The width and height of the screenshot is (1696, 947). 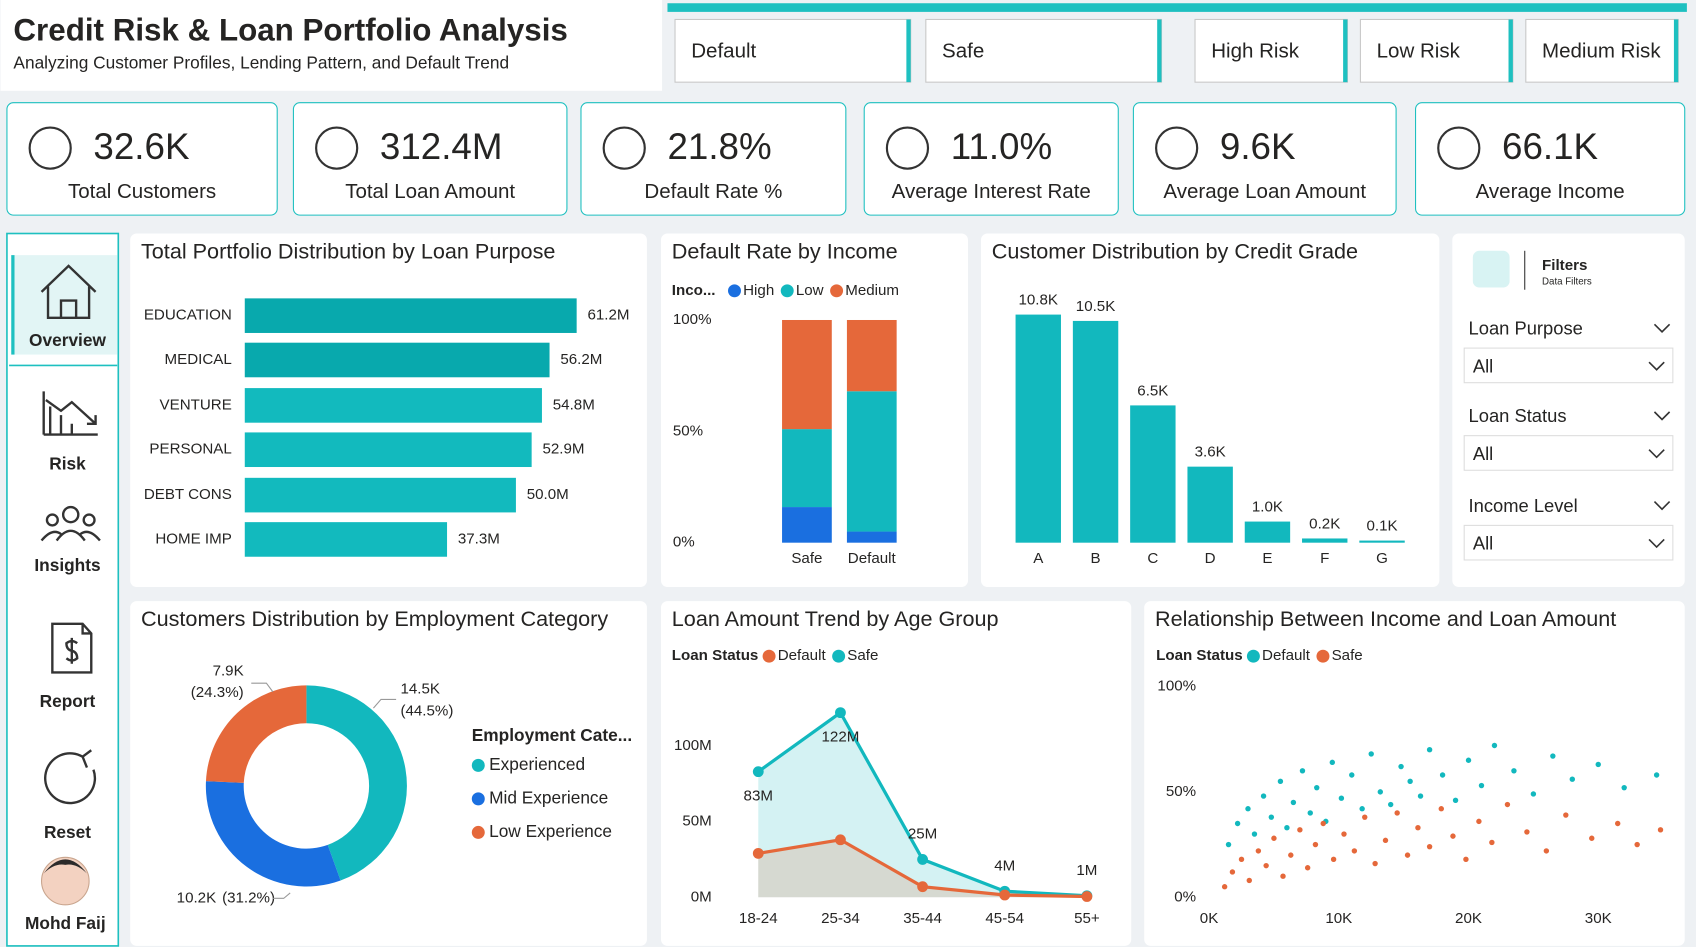 I want to click on nav-label: Report, so click(x=68, y=701).